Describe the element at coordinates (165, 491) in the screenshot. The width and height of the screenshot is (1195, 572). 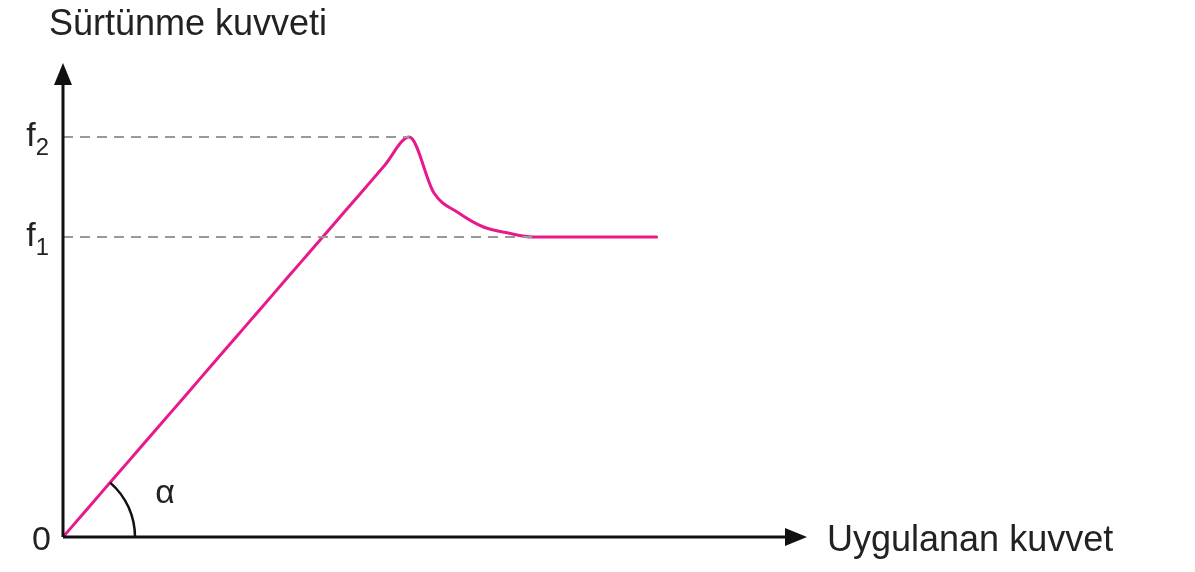
I see `annotation: α` at that location.